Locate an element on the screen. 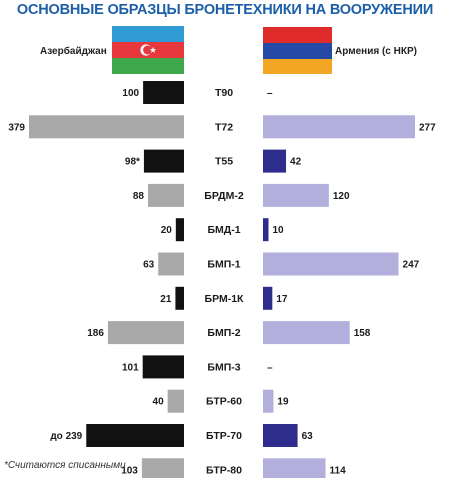  left-value-label: 98* is located at coordinates (132, 162).